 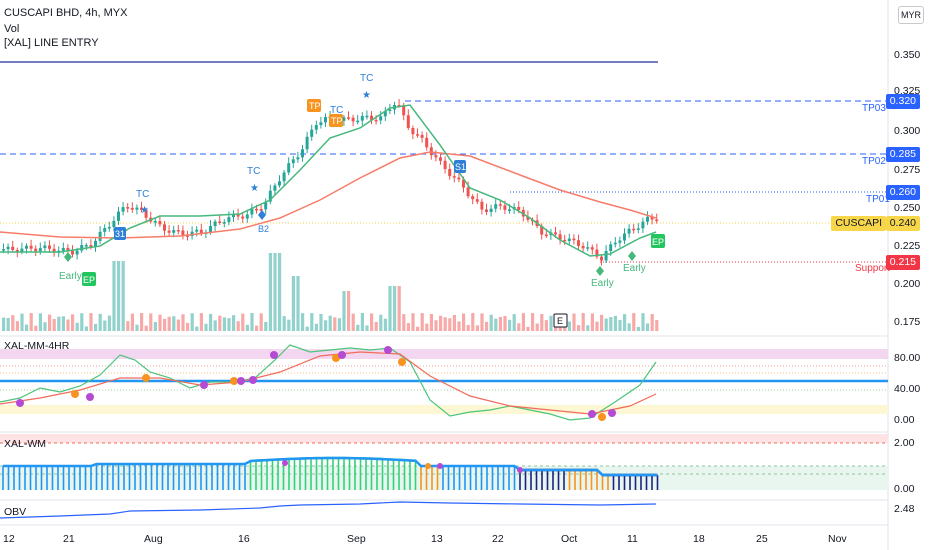 What do you see at coordinates (66, 13) in the screenshot?
I see `symbol-title: CUSCAPI BHD, 4h, MYX` at bounding box center [66, 13].